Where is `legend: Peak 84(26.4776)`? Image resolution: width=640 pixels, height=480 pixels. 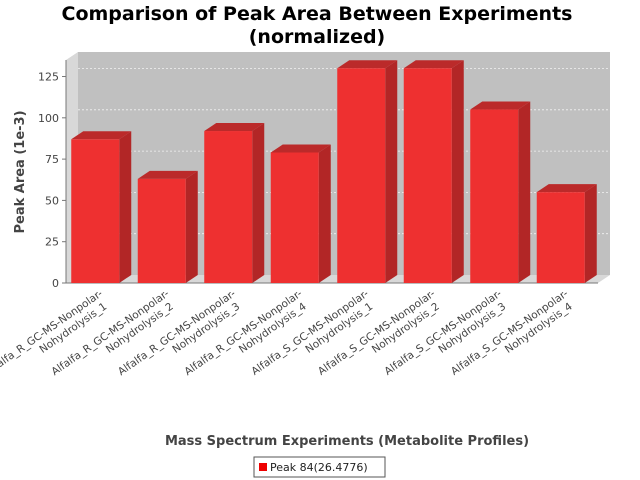 legend: Peak 84(26.4776) is located at coordinates (319, 467).